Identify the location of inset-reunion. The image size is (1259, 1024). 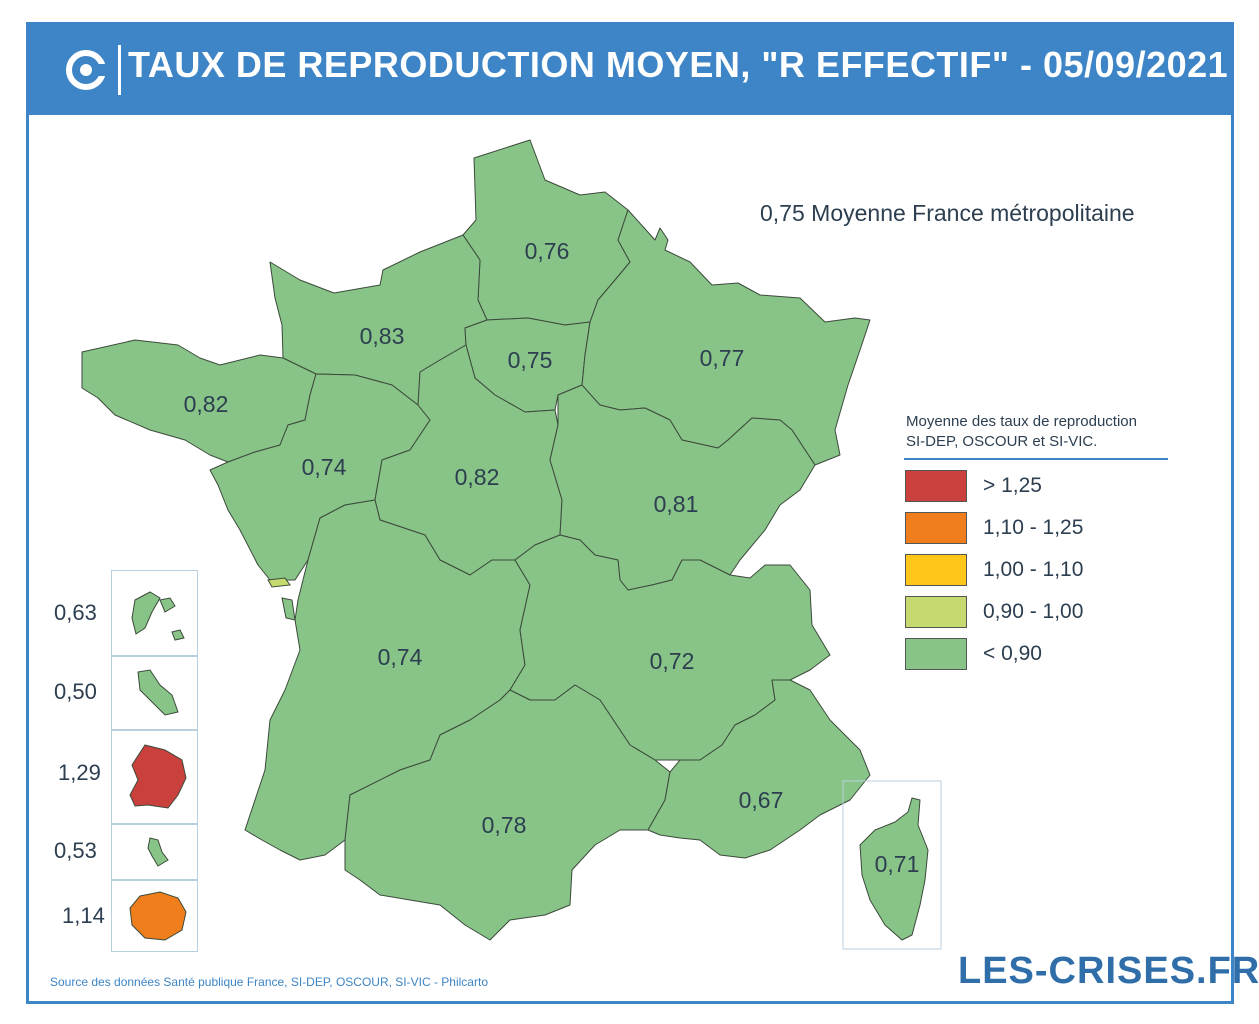
(154, 916).